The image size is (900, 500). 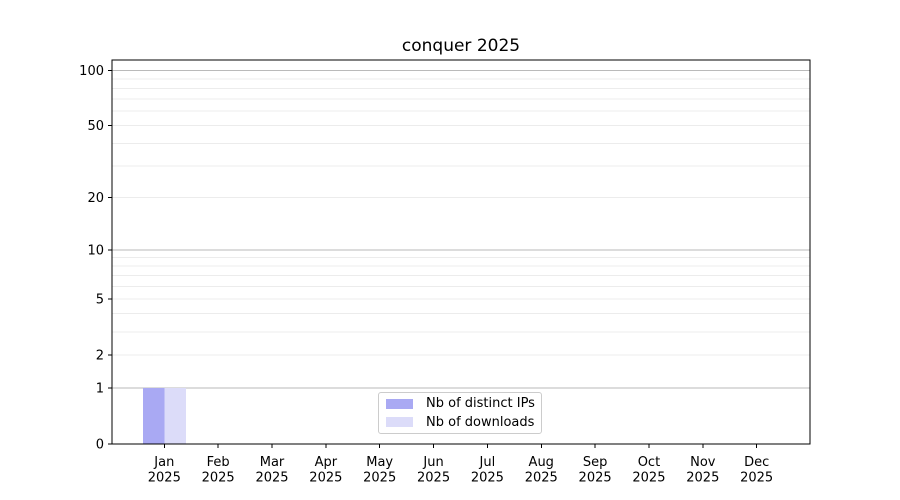 What do you see at coordinates (95, 250) in the screenshot?
I see `y-tick-label: 10` at bounding box center [95, 250].